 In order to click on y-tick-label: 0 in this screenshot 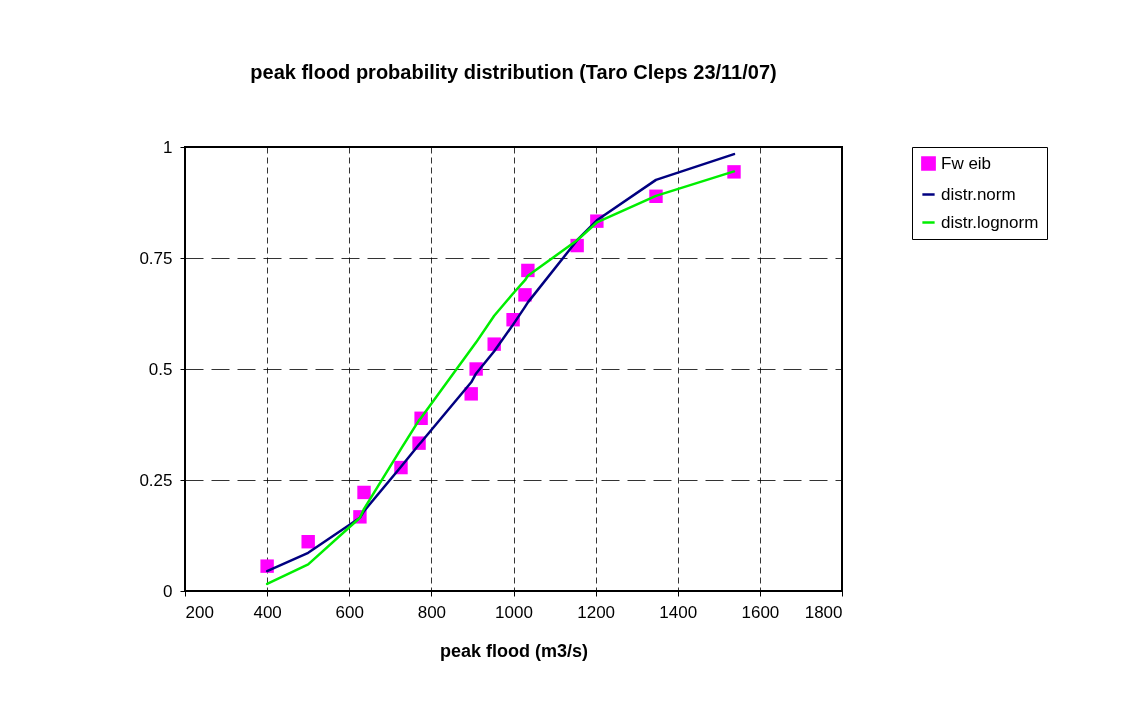, I will do `click(168, 591)`.